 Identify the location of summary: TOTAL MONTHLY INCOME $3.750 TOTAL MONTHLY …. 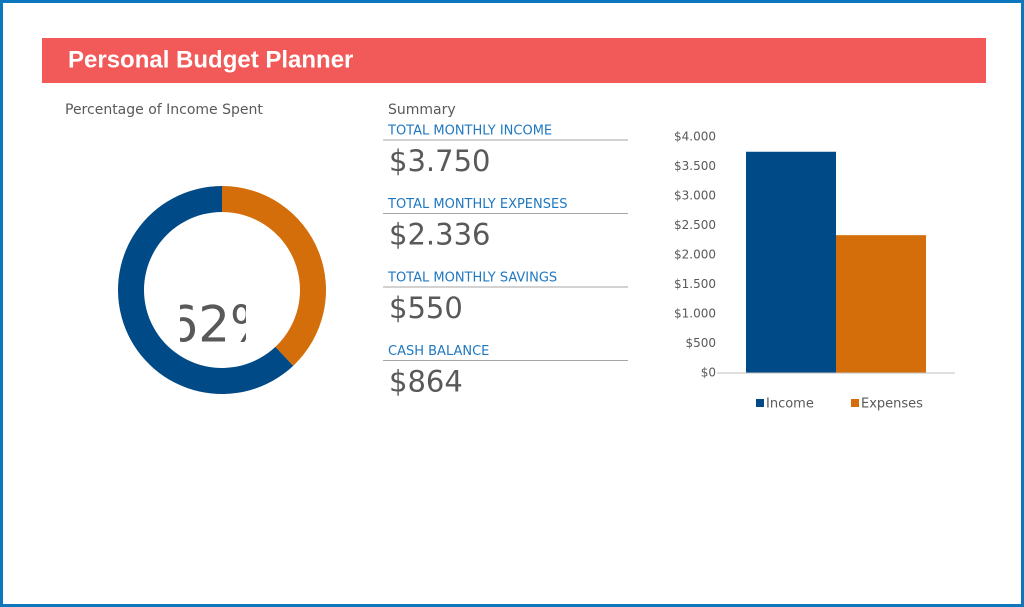
(505, 261).